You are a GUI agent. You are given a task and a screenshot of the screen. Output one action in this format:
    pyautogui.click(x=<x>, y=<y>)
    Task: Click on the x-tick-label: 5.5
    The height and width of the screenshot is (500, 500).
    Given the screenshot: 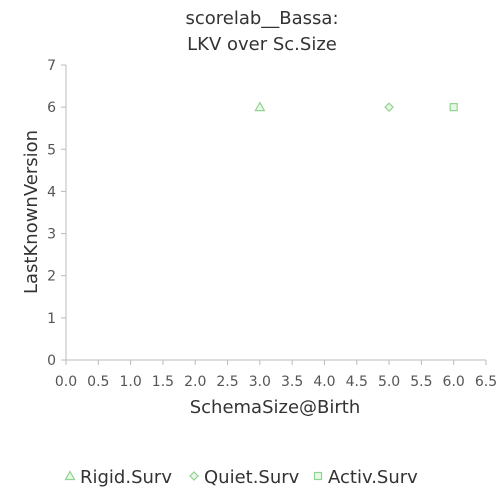 What is the action you would take?
    pyautogui.click(x=421, y=382)
    